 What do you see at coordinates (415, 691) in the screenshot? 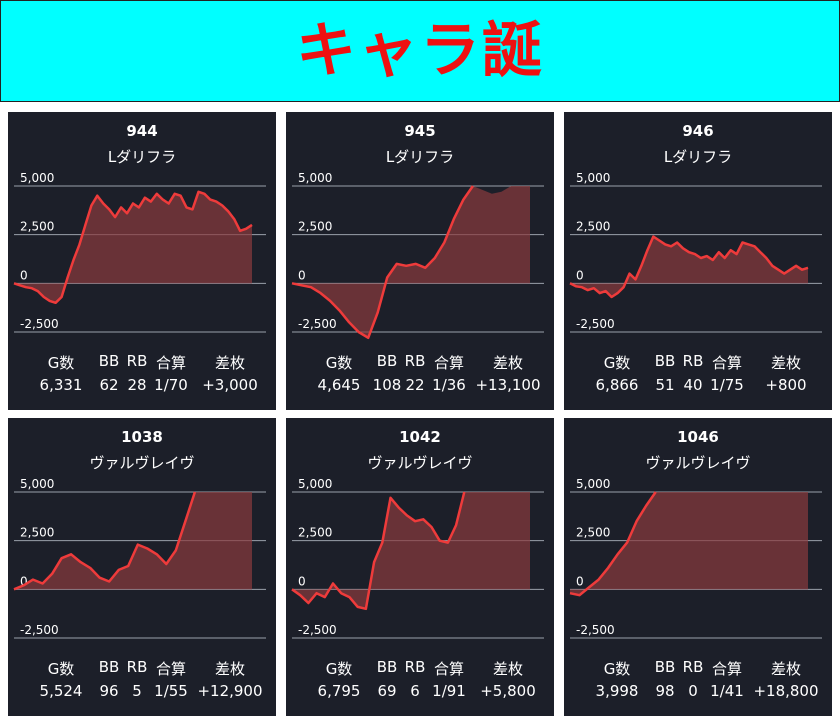
I see `stat-value: 6` at bounding box center [415, 691].